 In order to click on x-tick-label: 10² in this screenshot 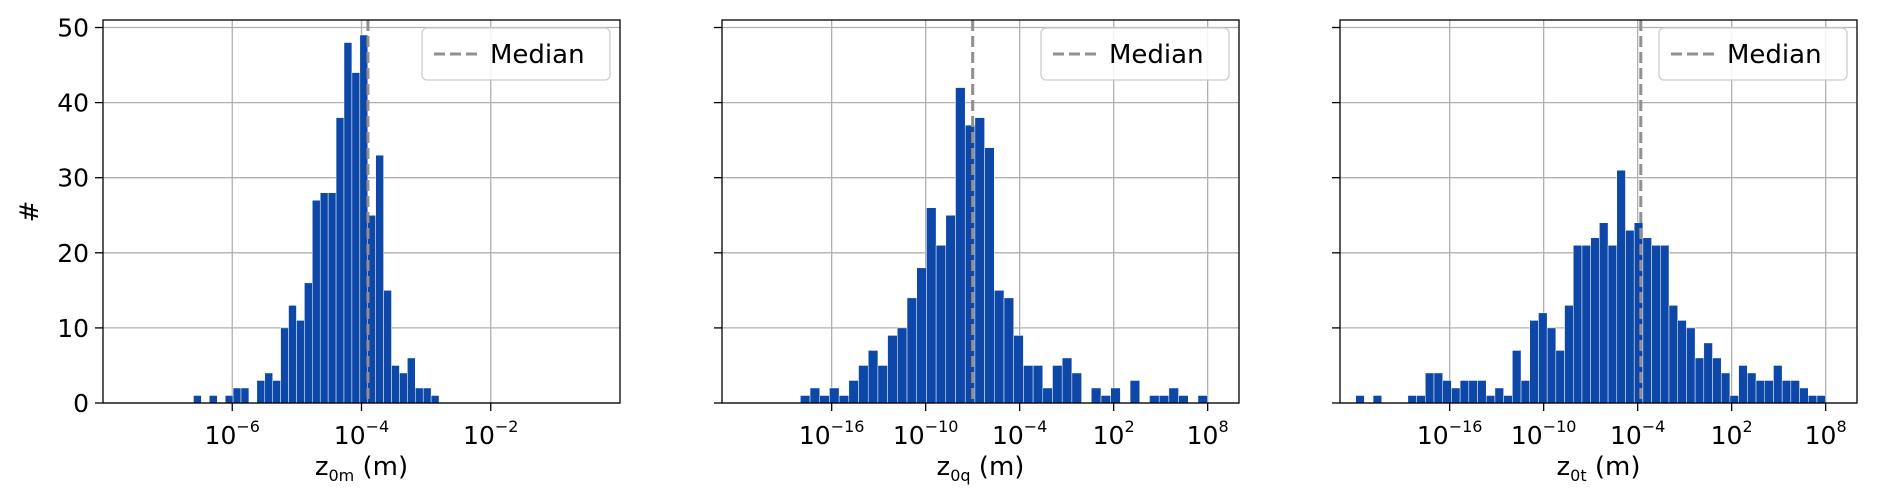, I will do `click(1732, 433)`.